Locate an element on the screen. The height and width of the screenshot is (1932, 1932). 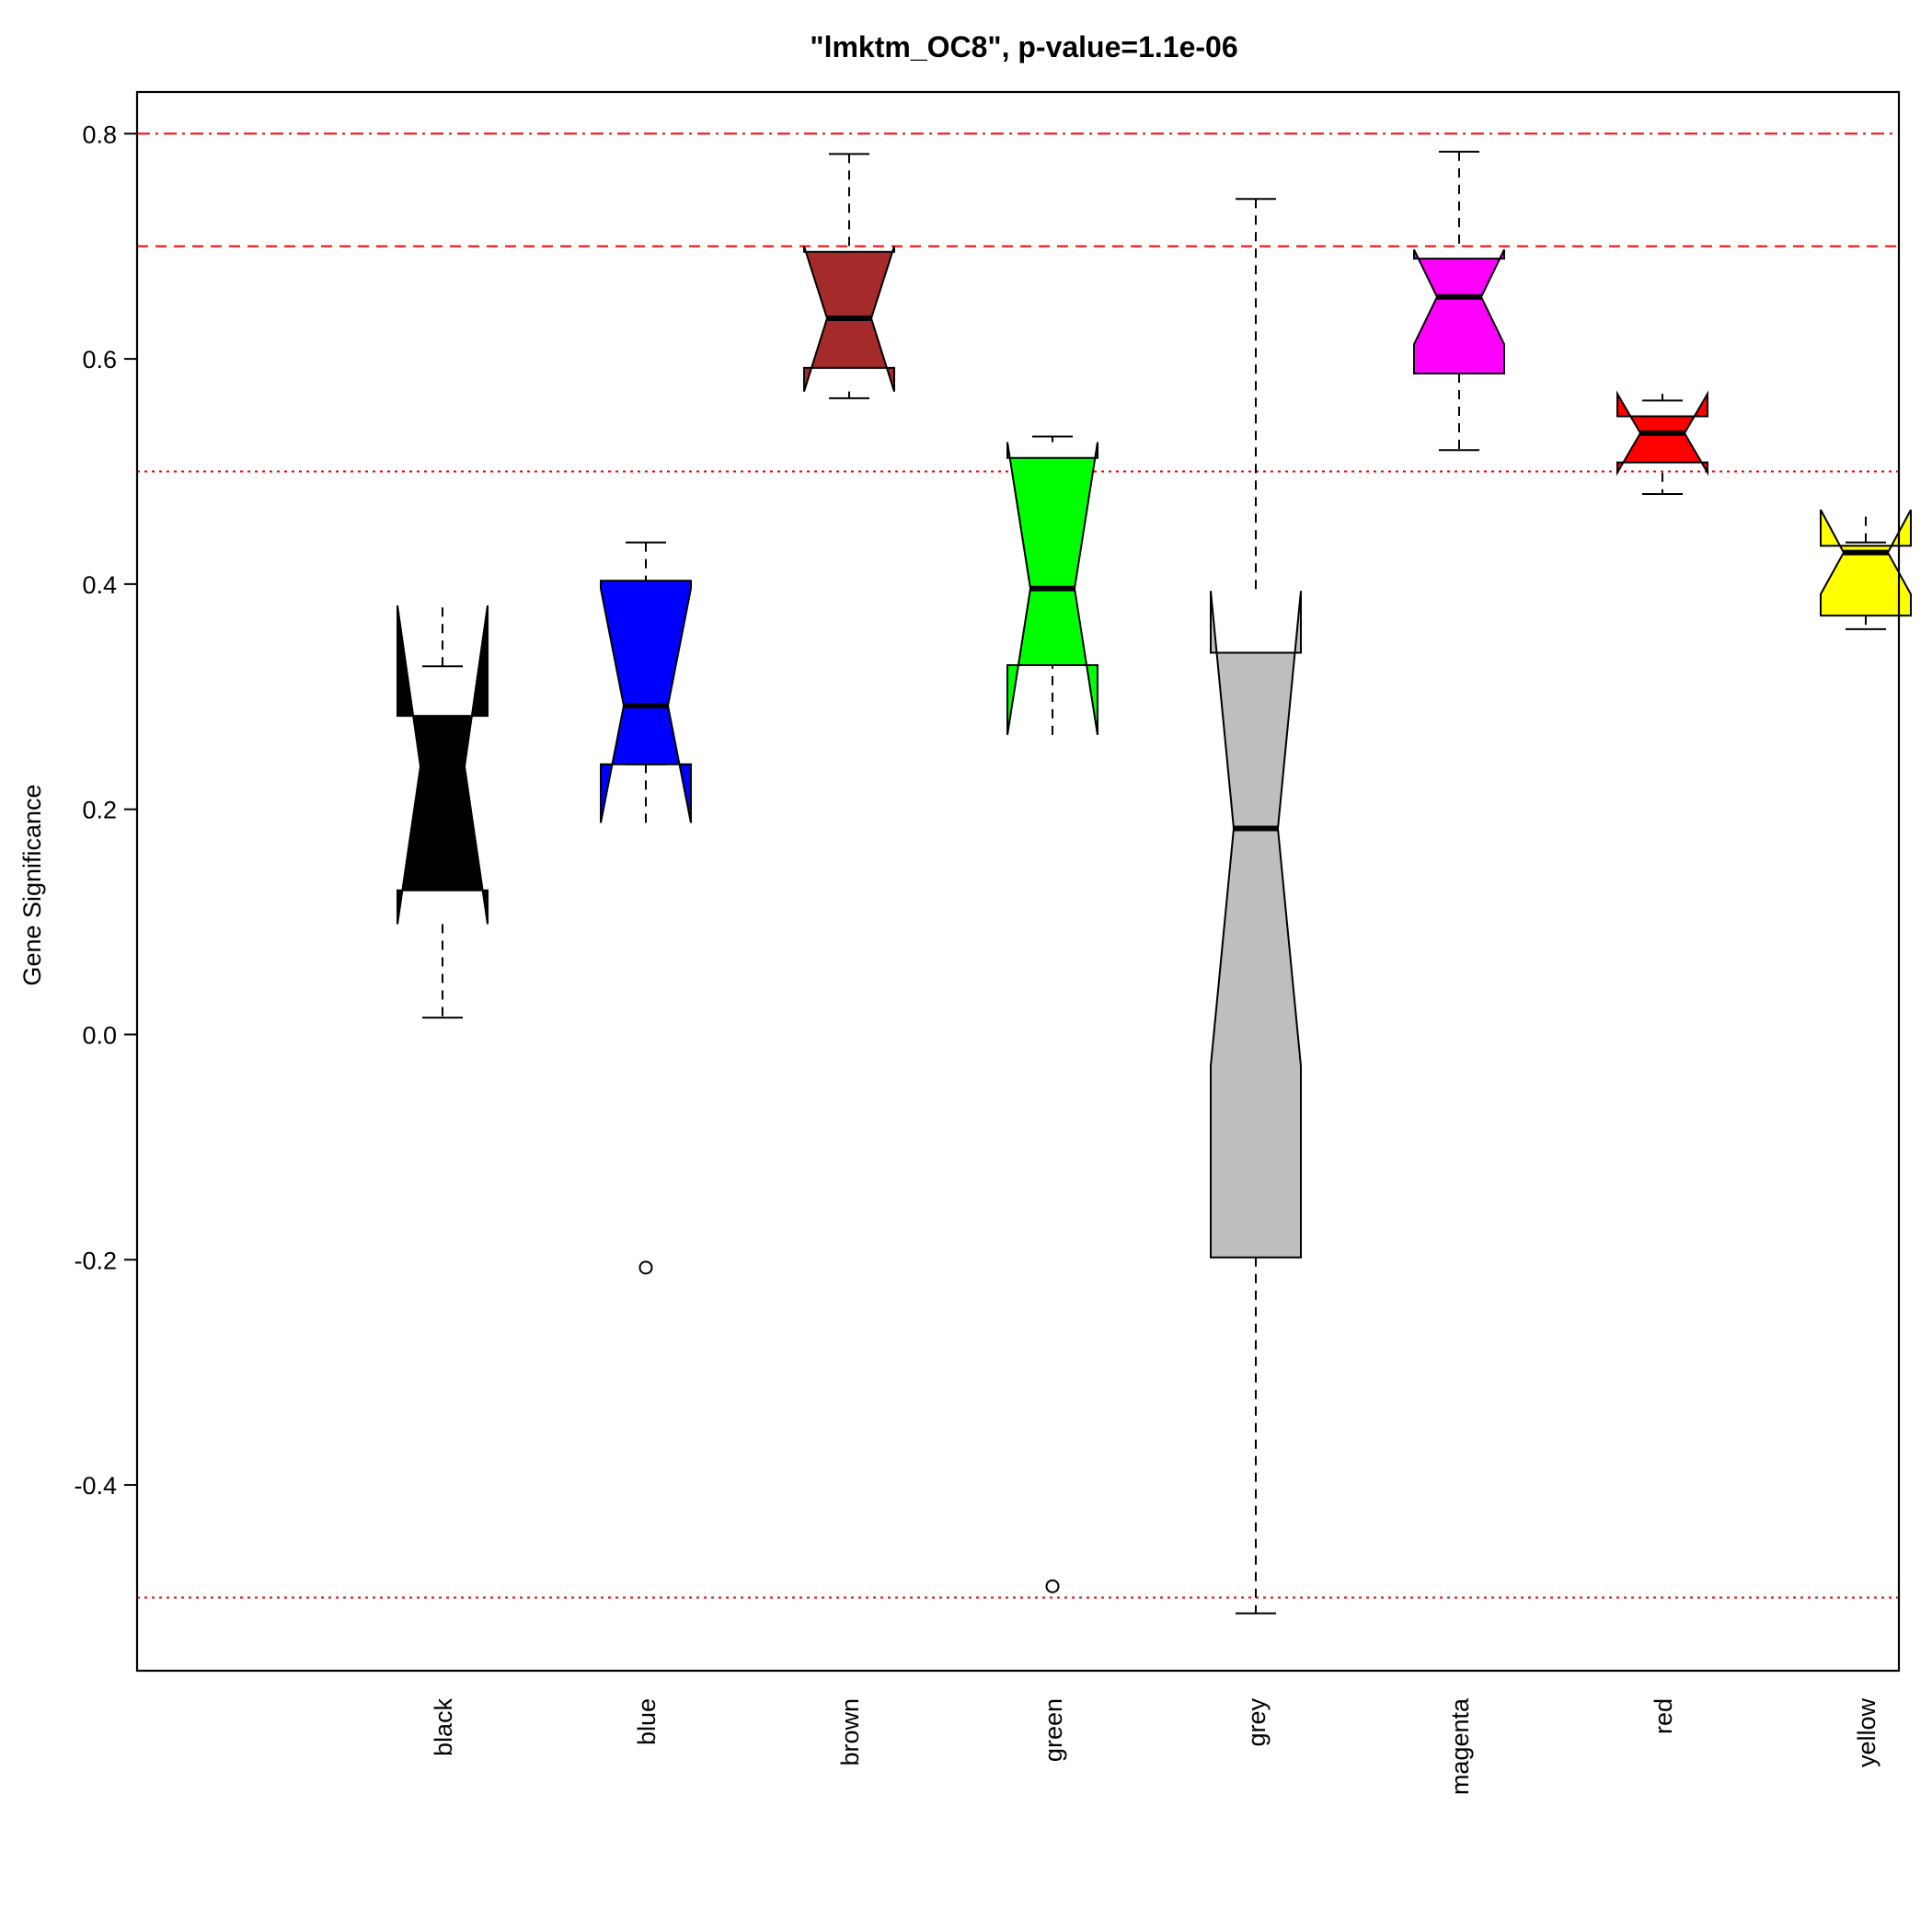
box-grey is located at coordinates (1256, 906).